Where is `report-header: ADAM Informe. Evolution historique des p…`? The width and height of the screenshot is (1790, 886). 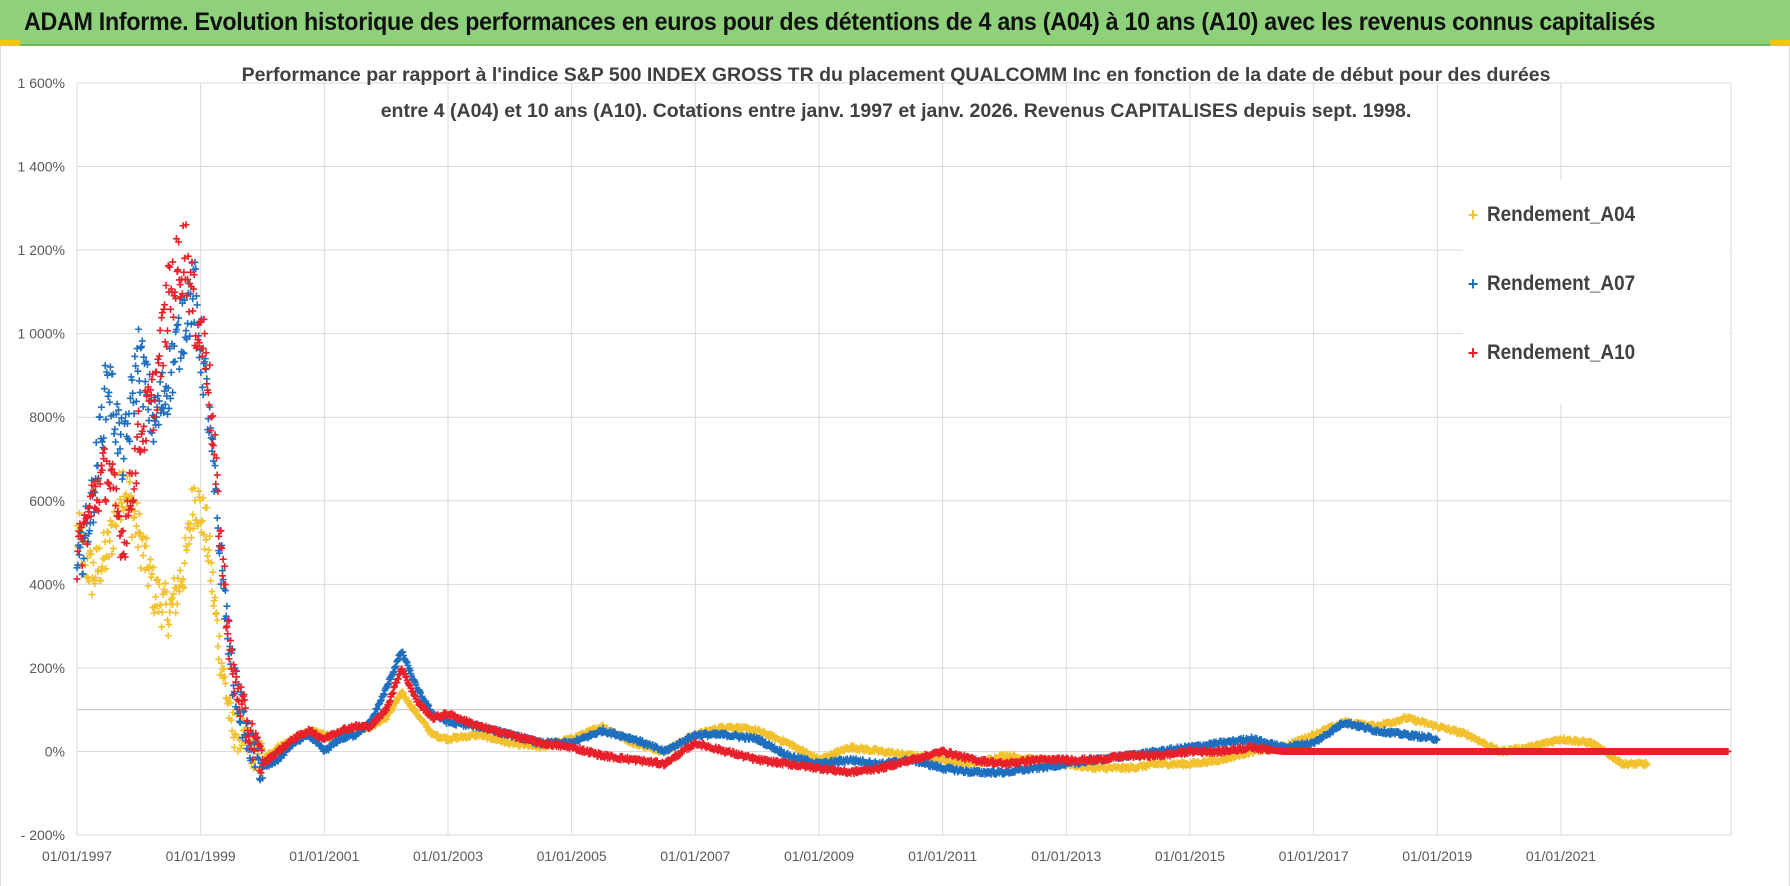
report-header: ADAM Informe. Evolution historique des p… is located at coordinates (895, 23).